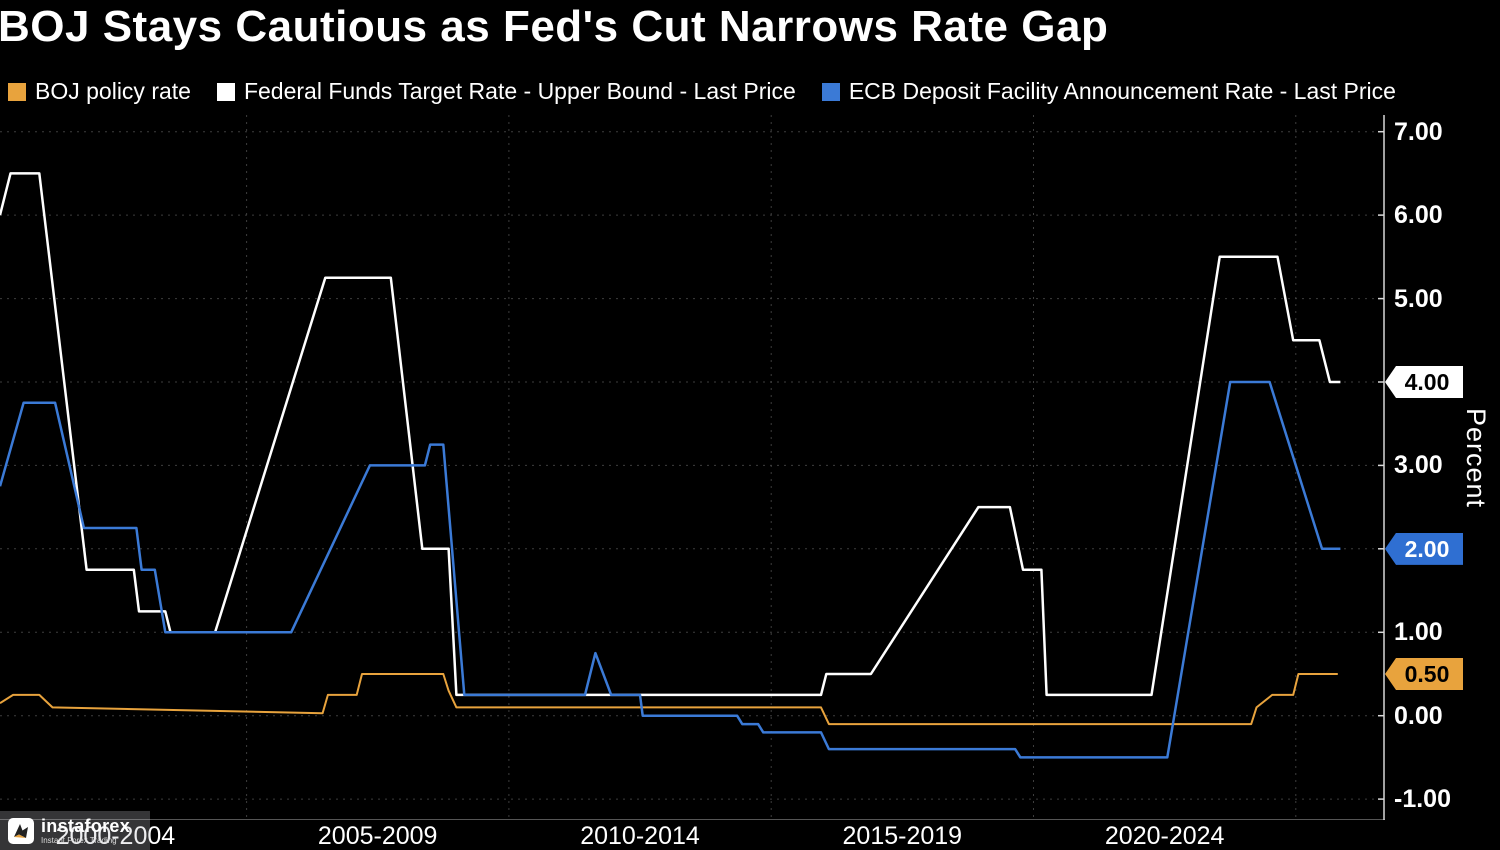 This screenshot has width=1500, height=850. I want to click on legend-label-boj: BOJ policy rate, so click(113, 91).